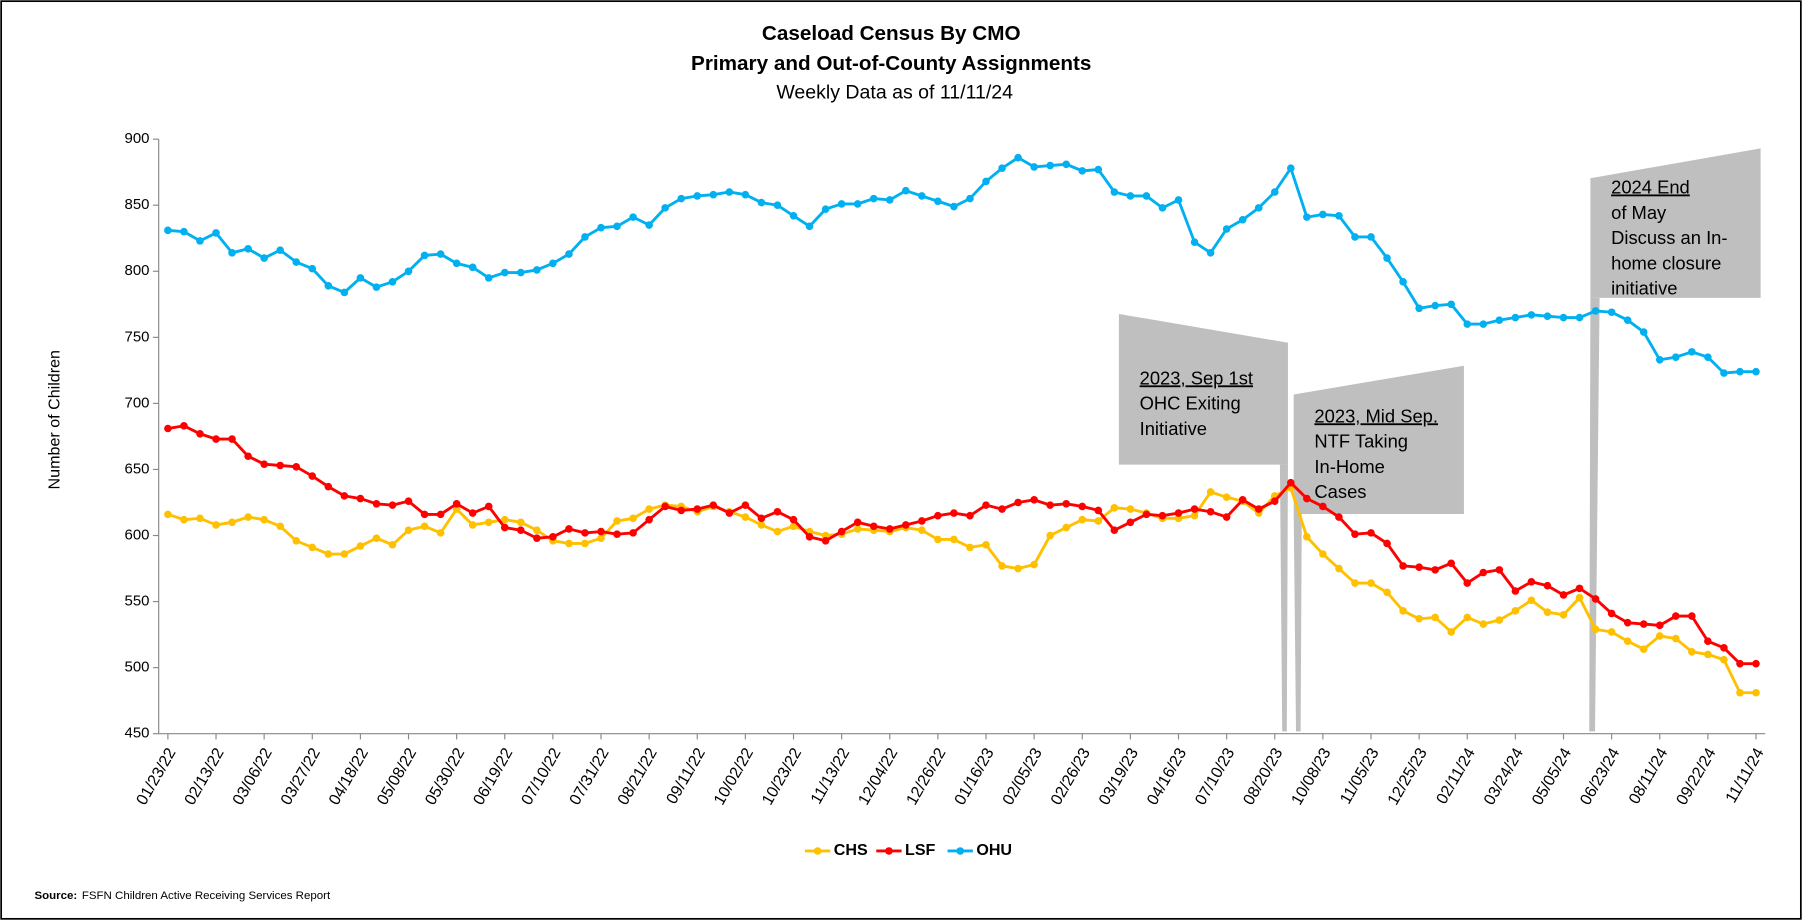  I want to click on y-tick-label: 650, so click(137, 468).